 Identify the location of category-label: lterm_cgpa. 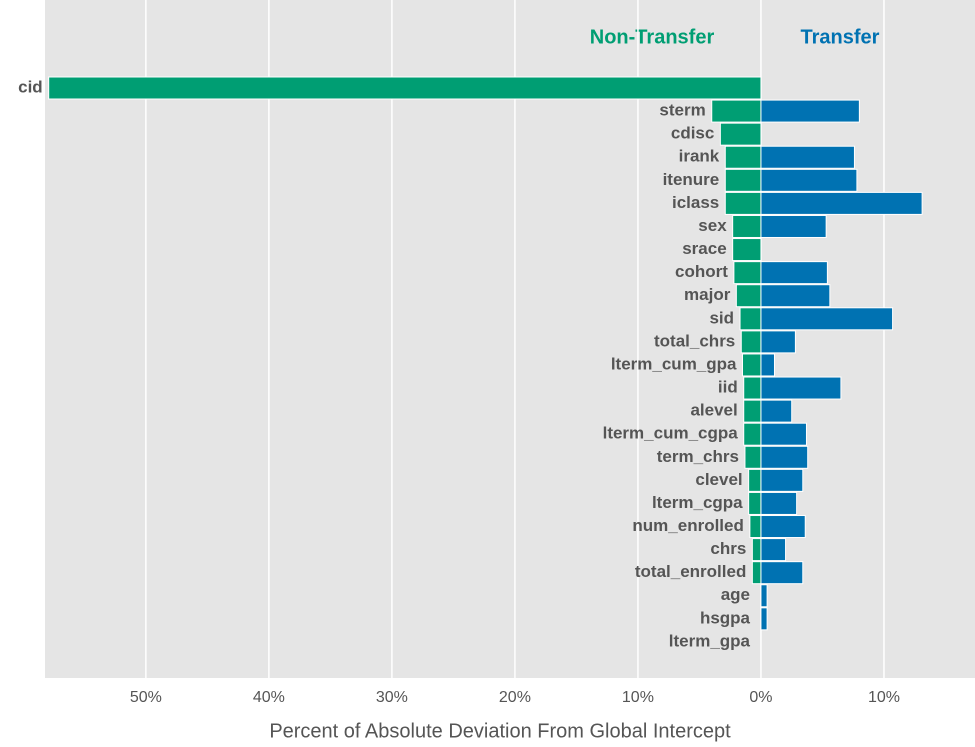
(697, 502).